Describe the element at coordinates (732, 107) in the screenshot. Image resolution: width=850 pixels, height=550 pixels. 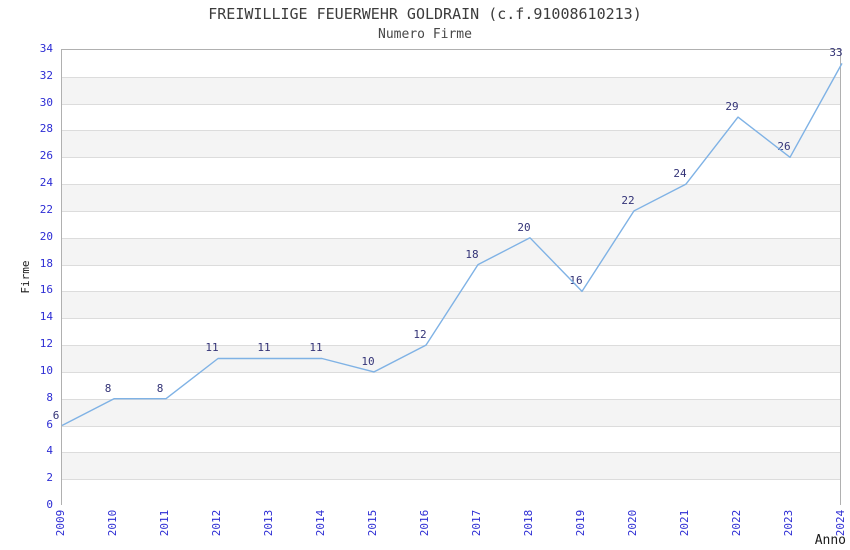
I see `data-point-label: 29` at that location.